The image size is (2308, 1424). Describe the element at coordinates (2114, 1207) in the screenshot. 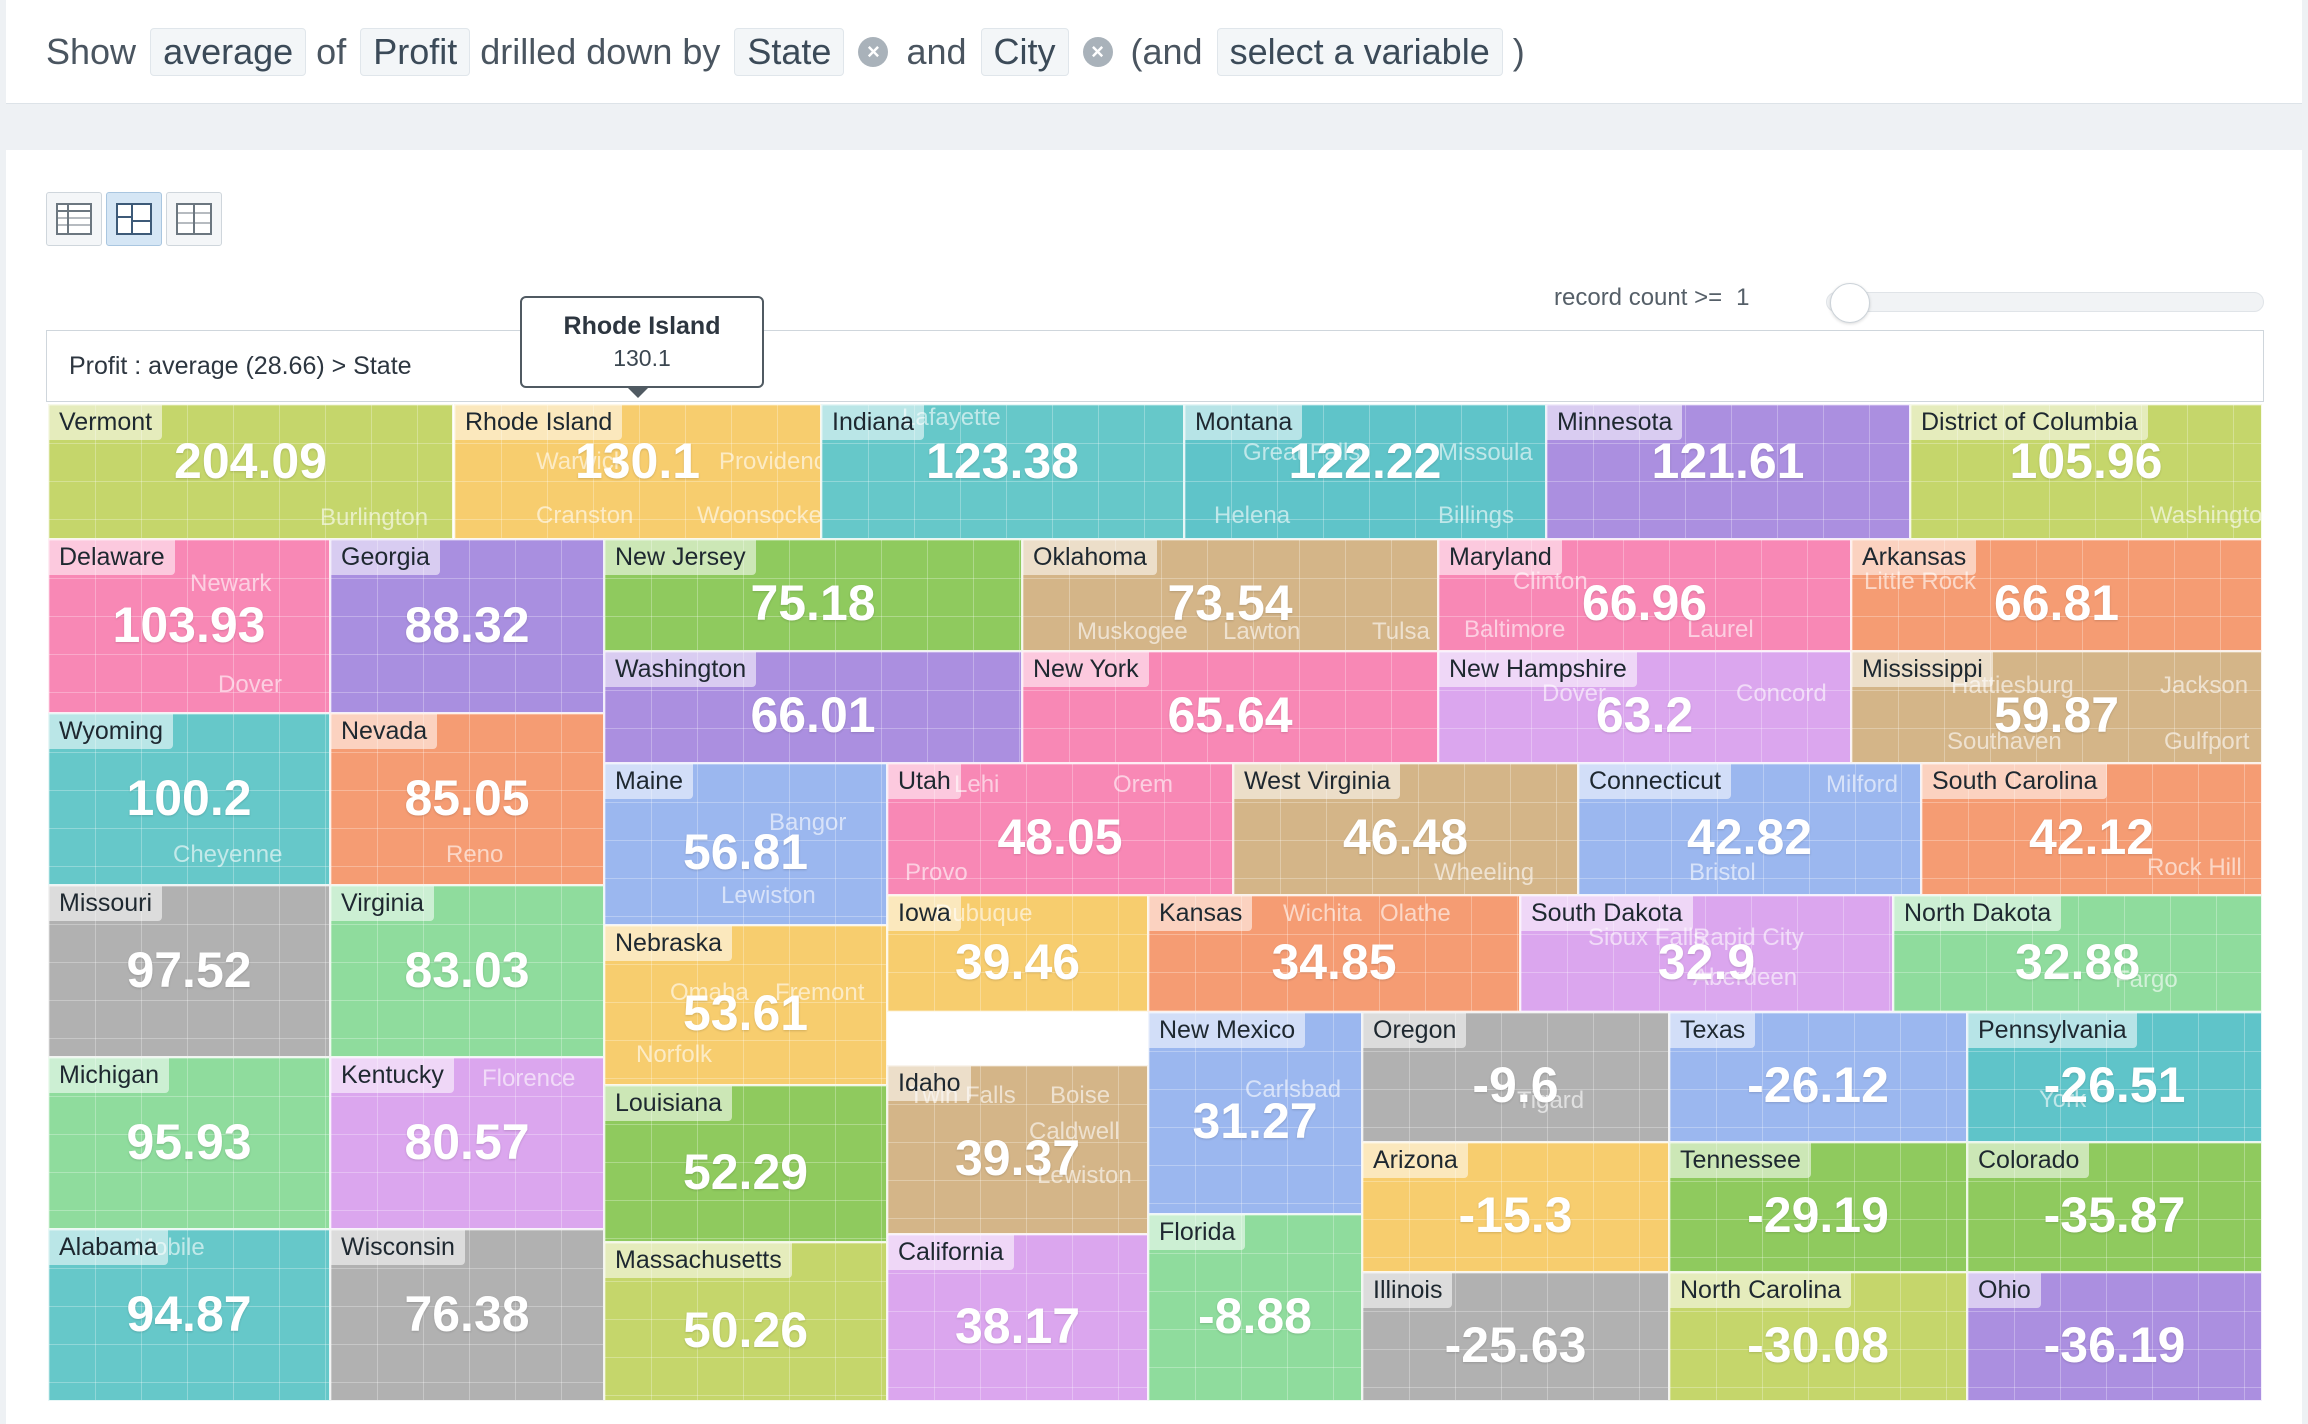

I see `treemap-tile-colorado: Colorado -35.87` at that location.